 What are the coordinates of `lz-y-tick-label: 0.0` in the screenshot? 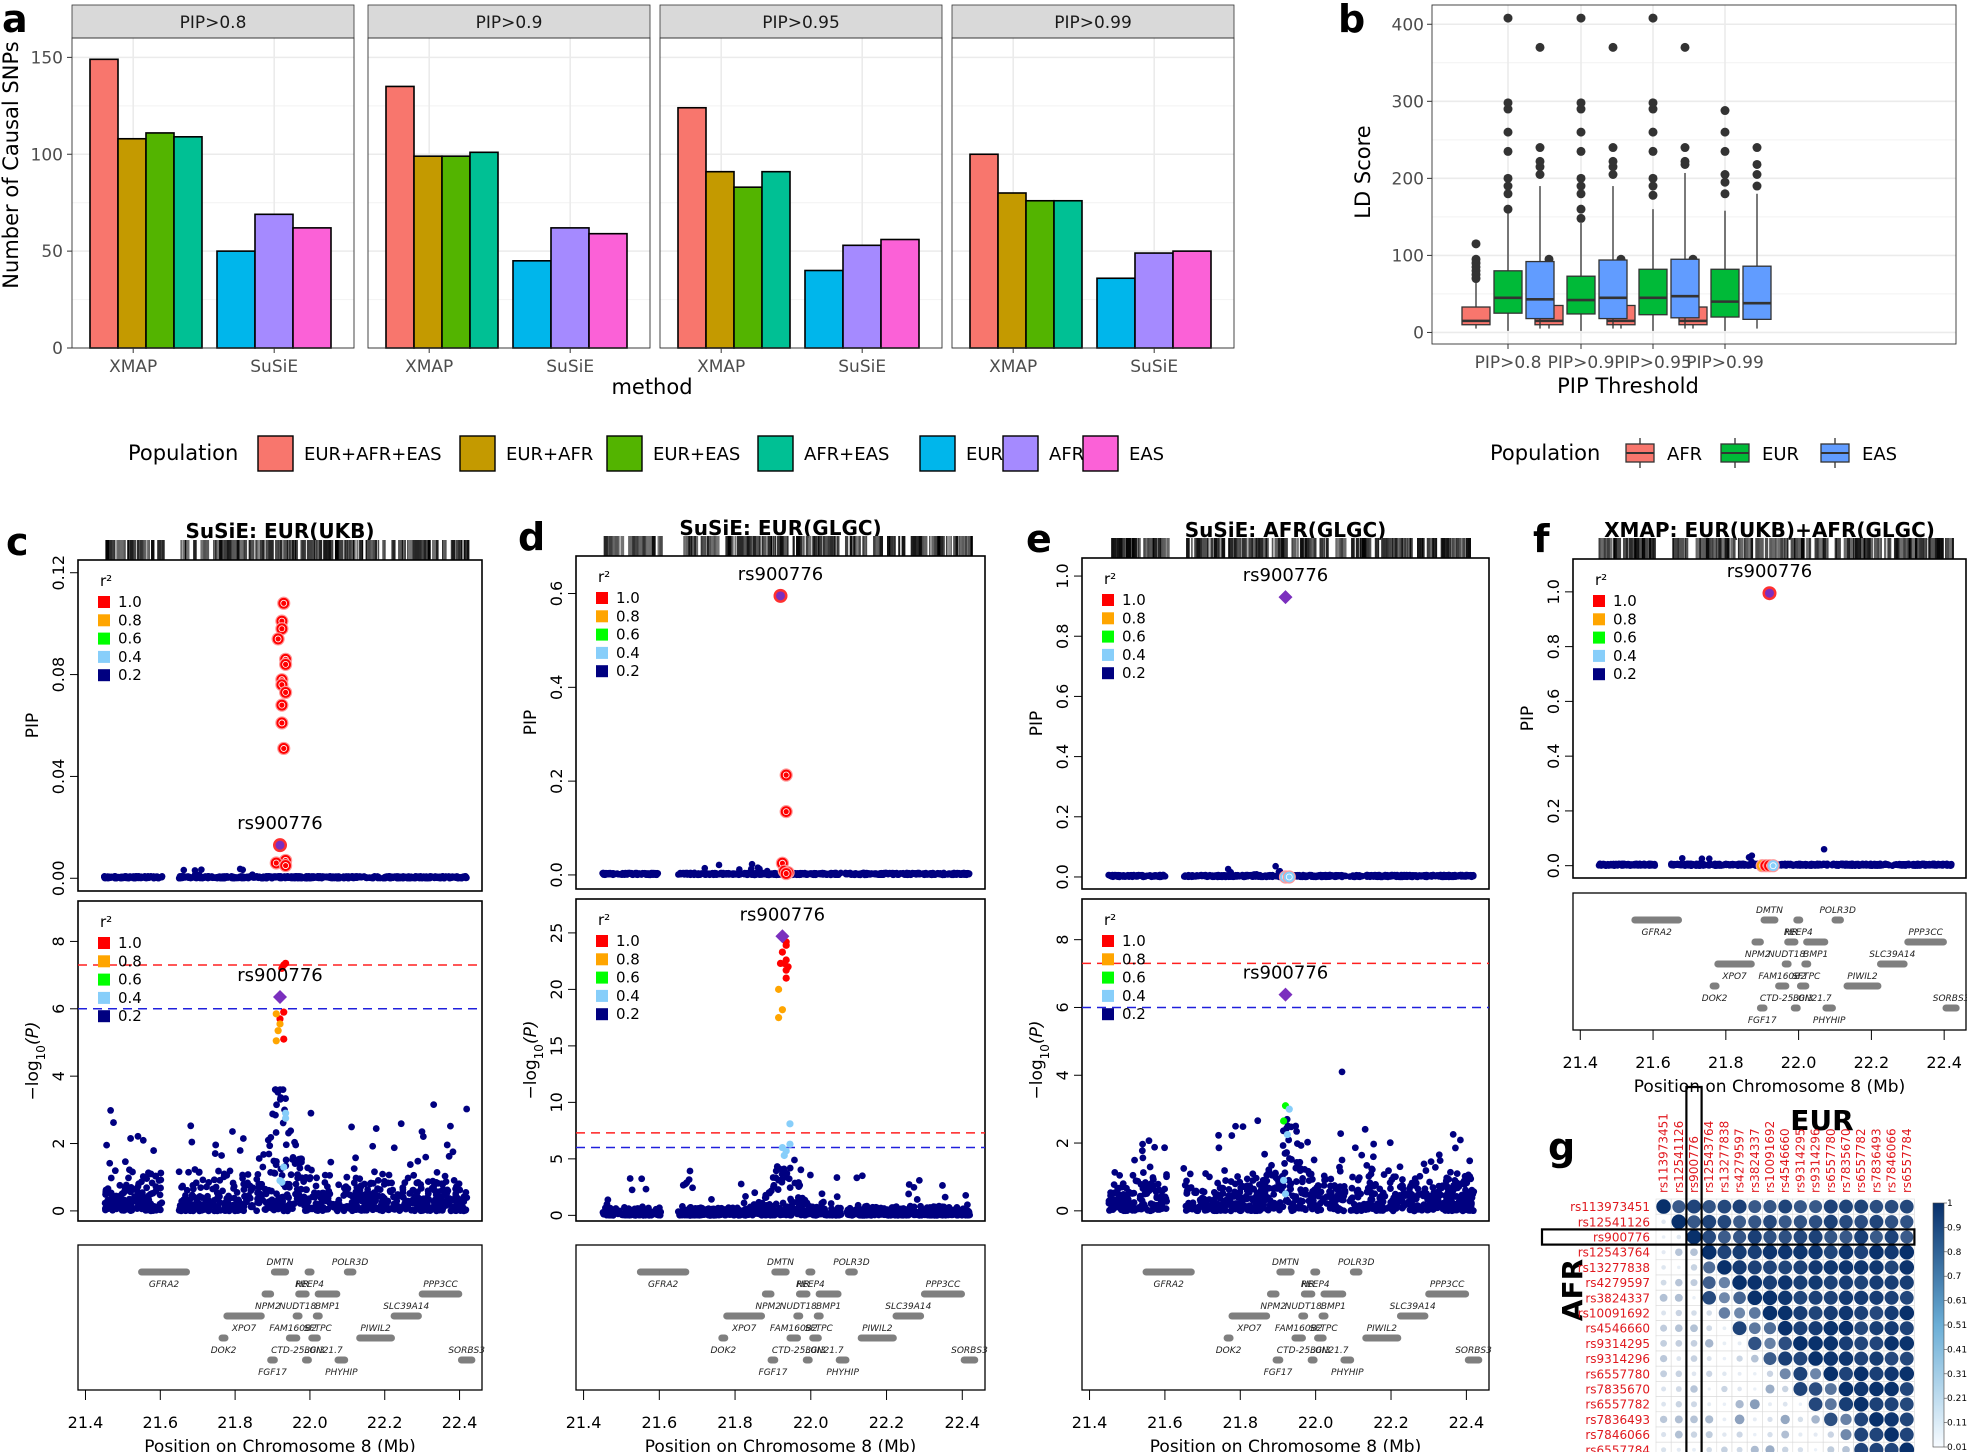 It's located at (556, 874).